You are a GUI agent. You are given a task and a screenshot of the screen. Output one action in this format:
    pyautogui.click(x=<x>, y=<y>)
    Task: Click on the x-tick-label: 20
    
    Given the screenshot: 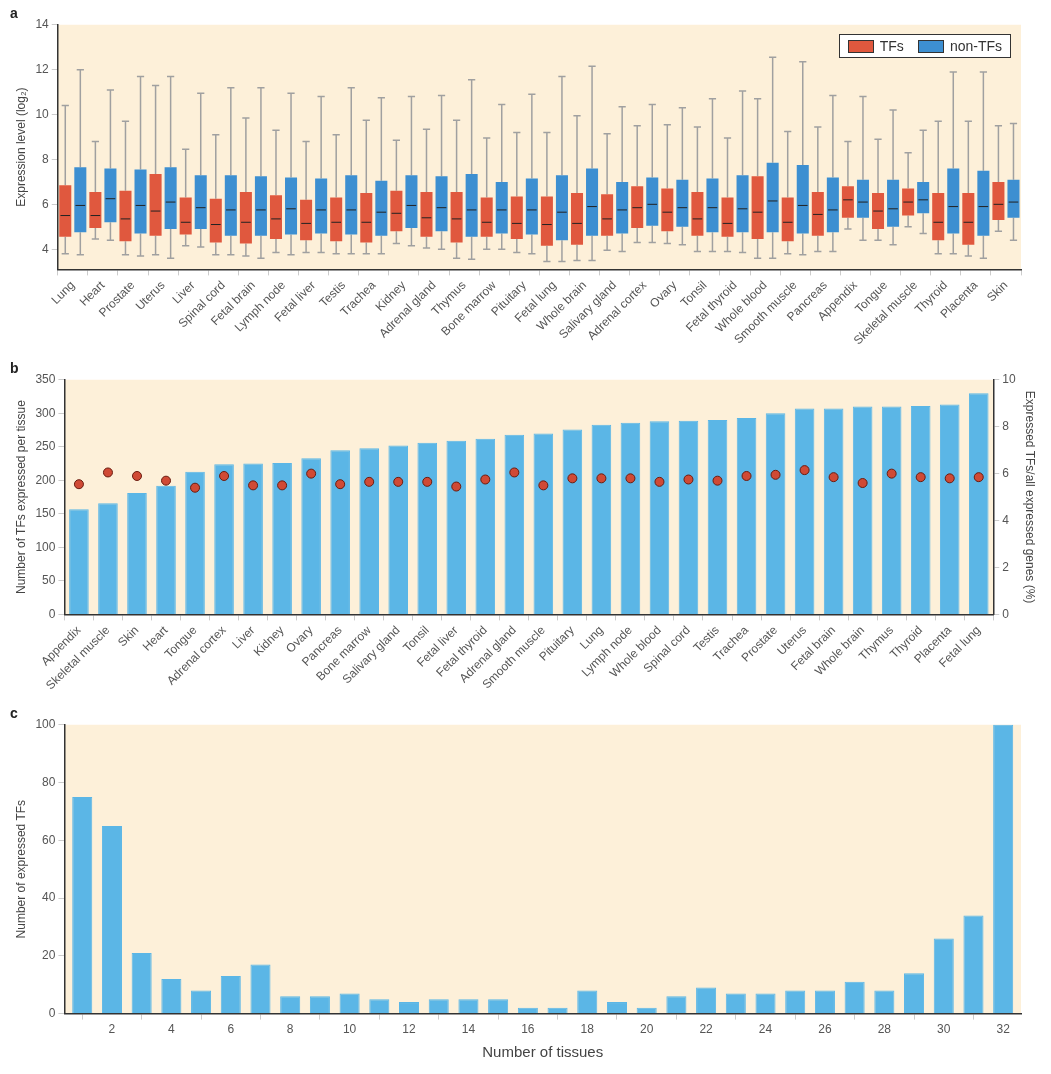 What is the action you would take?
    pyautogui.click(x=647, y=1029)
    